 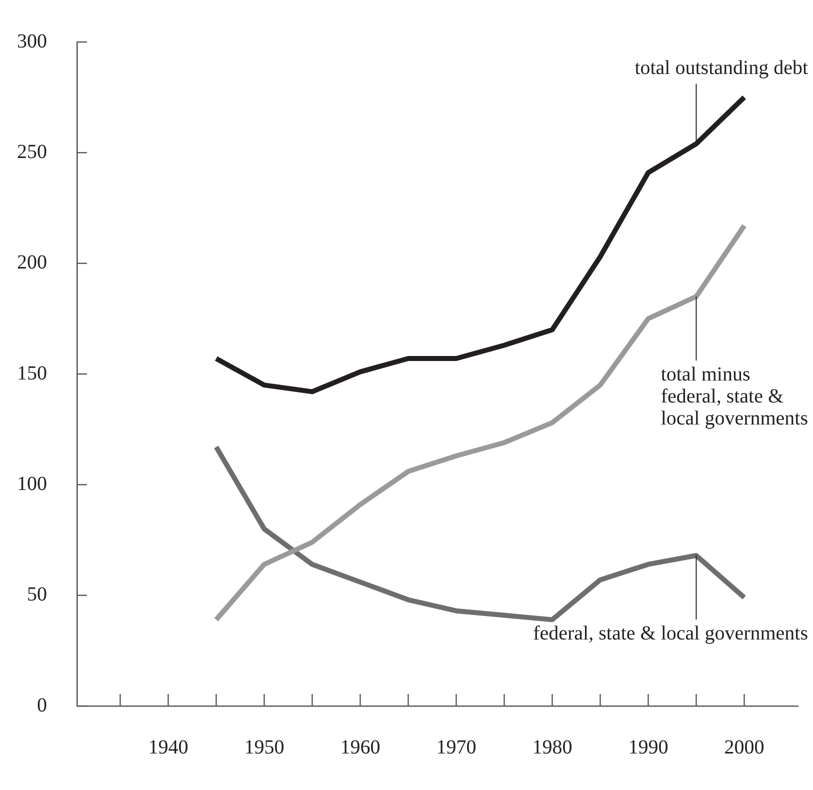 What do you see at coordinates (734, 397) in the screenshot?
I see `series-label: total minus federal, state & local governments` at bounding box center [734, 397].